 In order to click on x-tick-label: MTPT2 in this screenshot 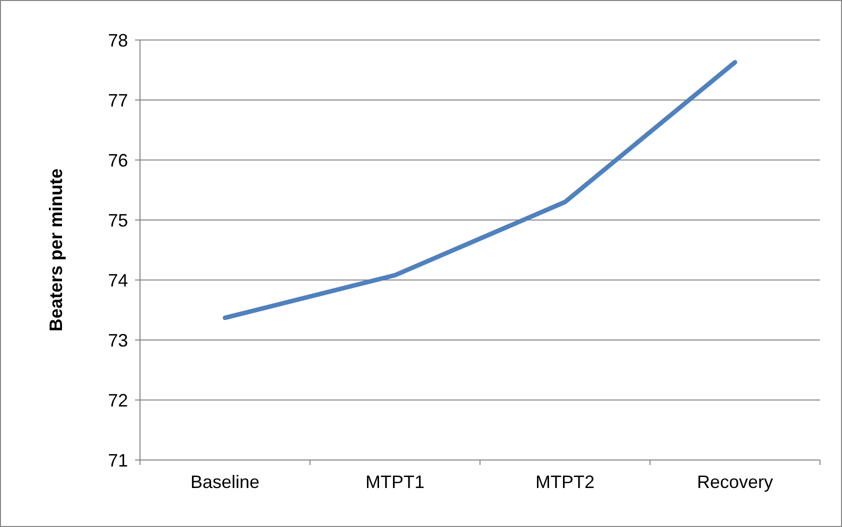, I will do `click(565, 482)`.